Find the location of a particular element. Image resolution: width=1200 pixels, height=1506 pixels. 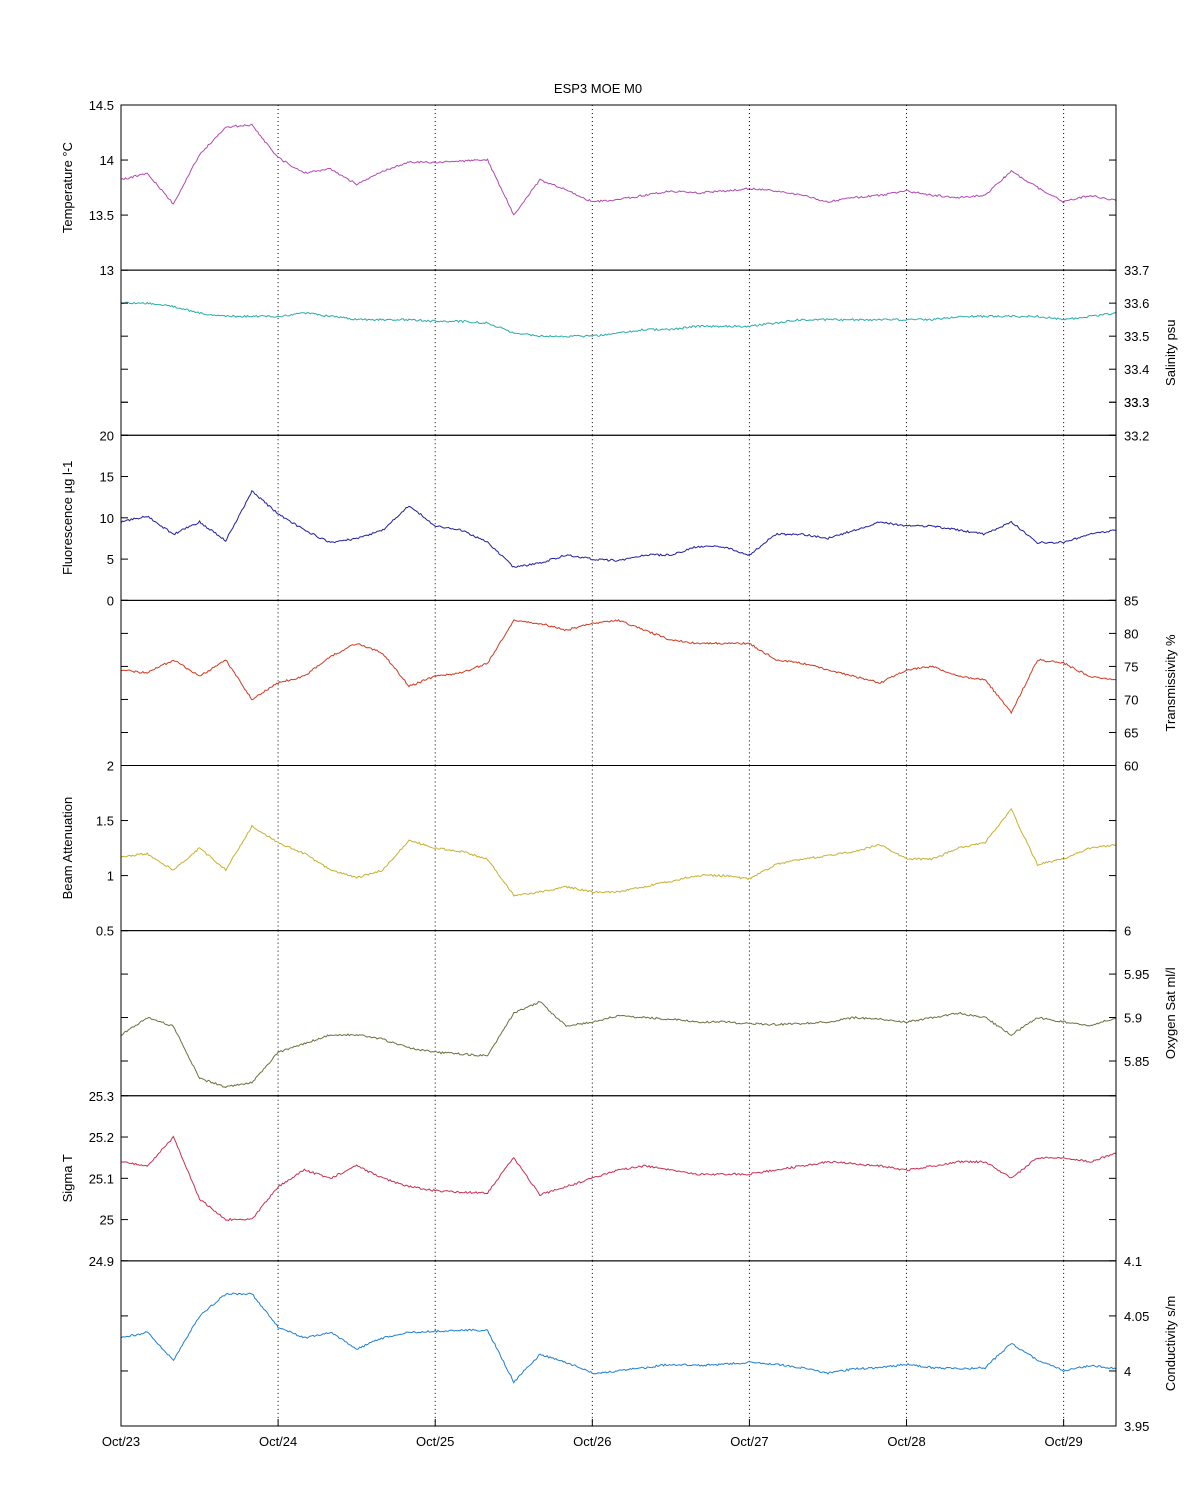

ytick-label-1-0: 13 is located at coordinates (107, 270).